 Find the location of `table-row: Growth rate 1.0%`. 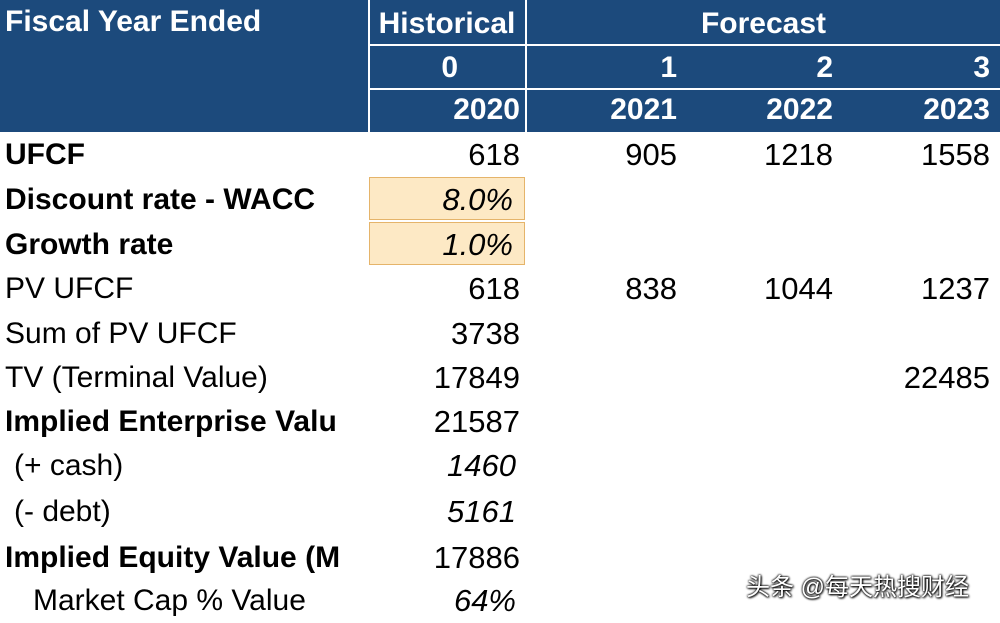

table-row: Growth rate 1.0% is located at coordinates (500, 244).